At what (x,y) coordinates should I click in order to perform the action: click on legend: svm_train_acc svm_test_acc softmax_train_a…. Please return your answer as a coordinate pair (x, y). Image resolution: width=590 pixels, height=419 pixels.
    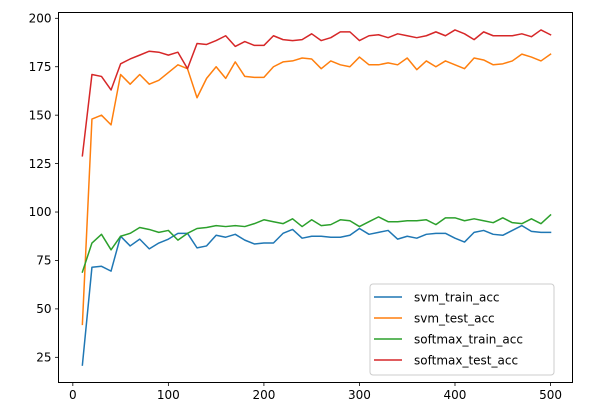
    Looking at the image, I should click on (462, 329).